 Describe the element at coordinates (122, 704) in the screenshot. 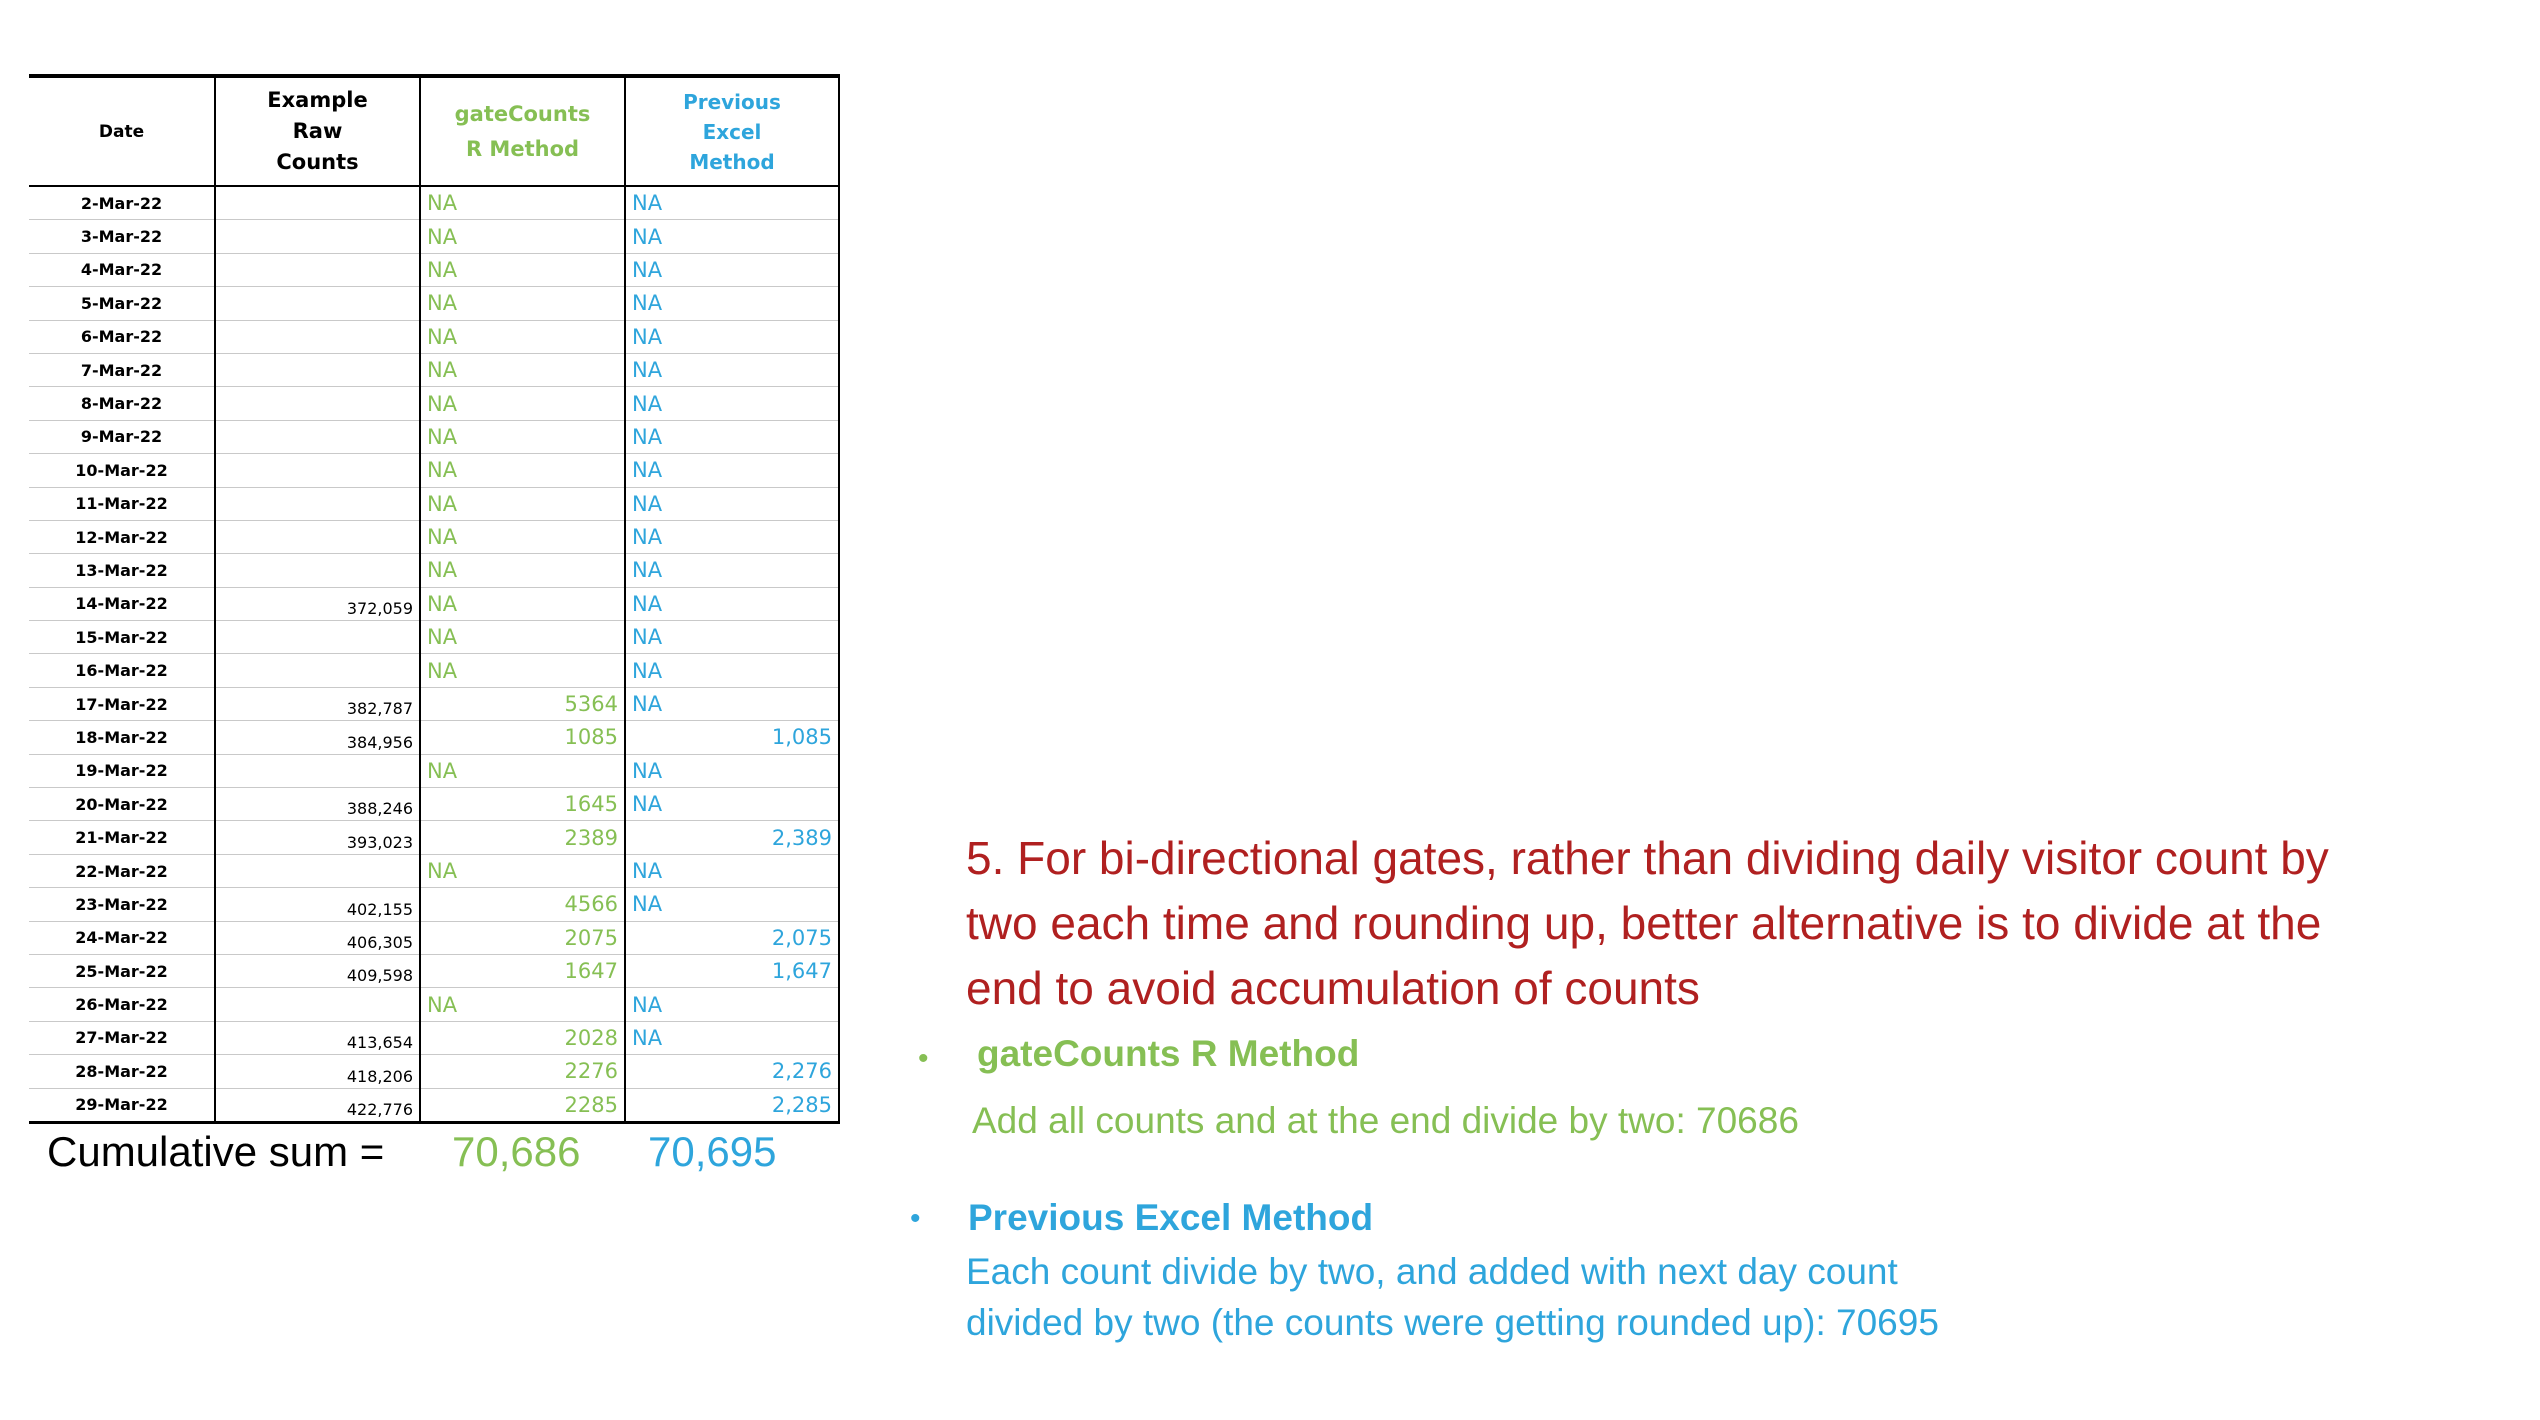

I see `date-cell: 17-Mar-22` at that location.